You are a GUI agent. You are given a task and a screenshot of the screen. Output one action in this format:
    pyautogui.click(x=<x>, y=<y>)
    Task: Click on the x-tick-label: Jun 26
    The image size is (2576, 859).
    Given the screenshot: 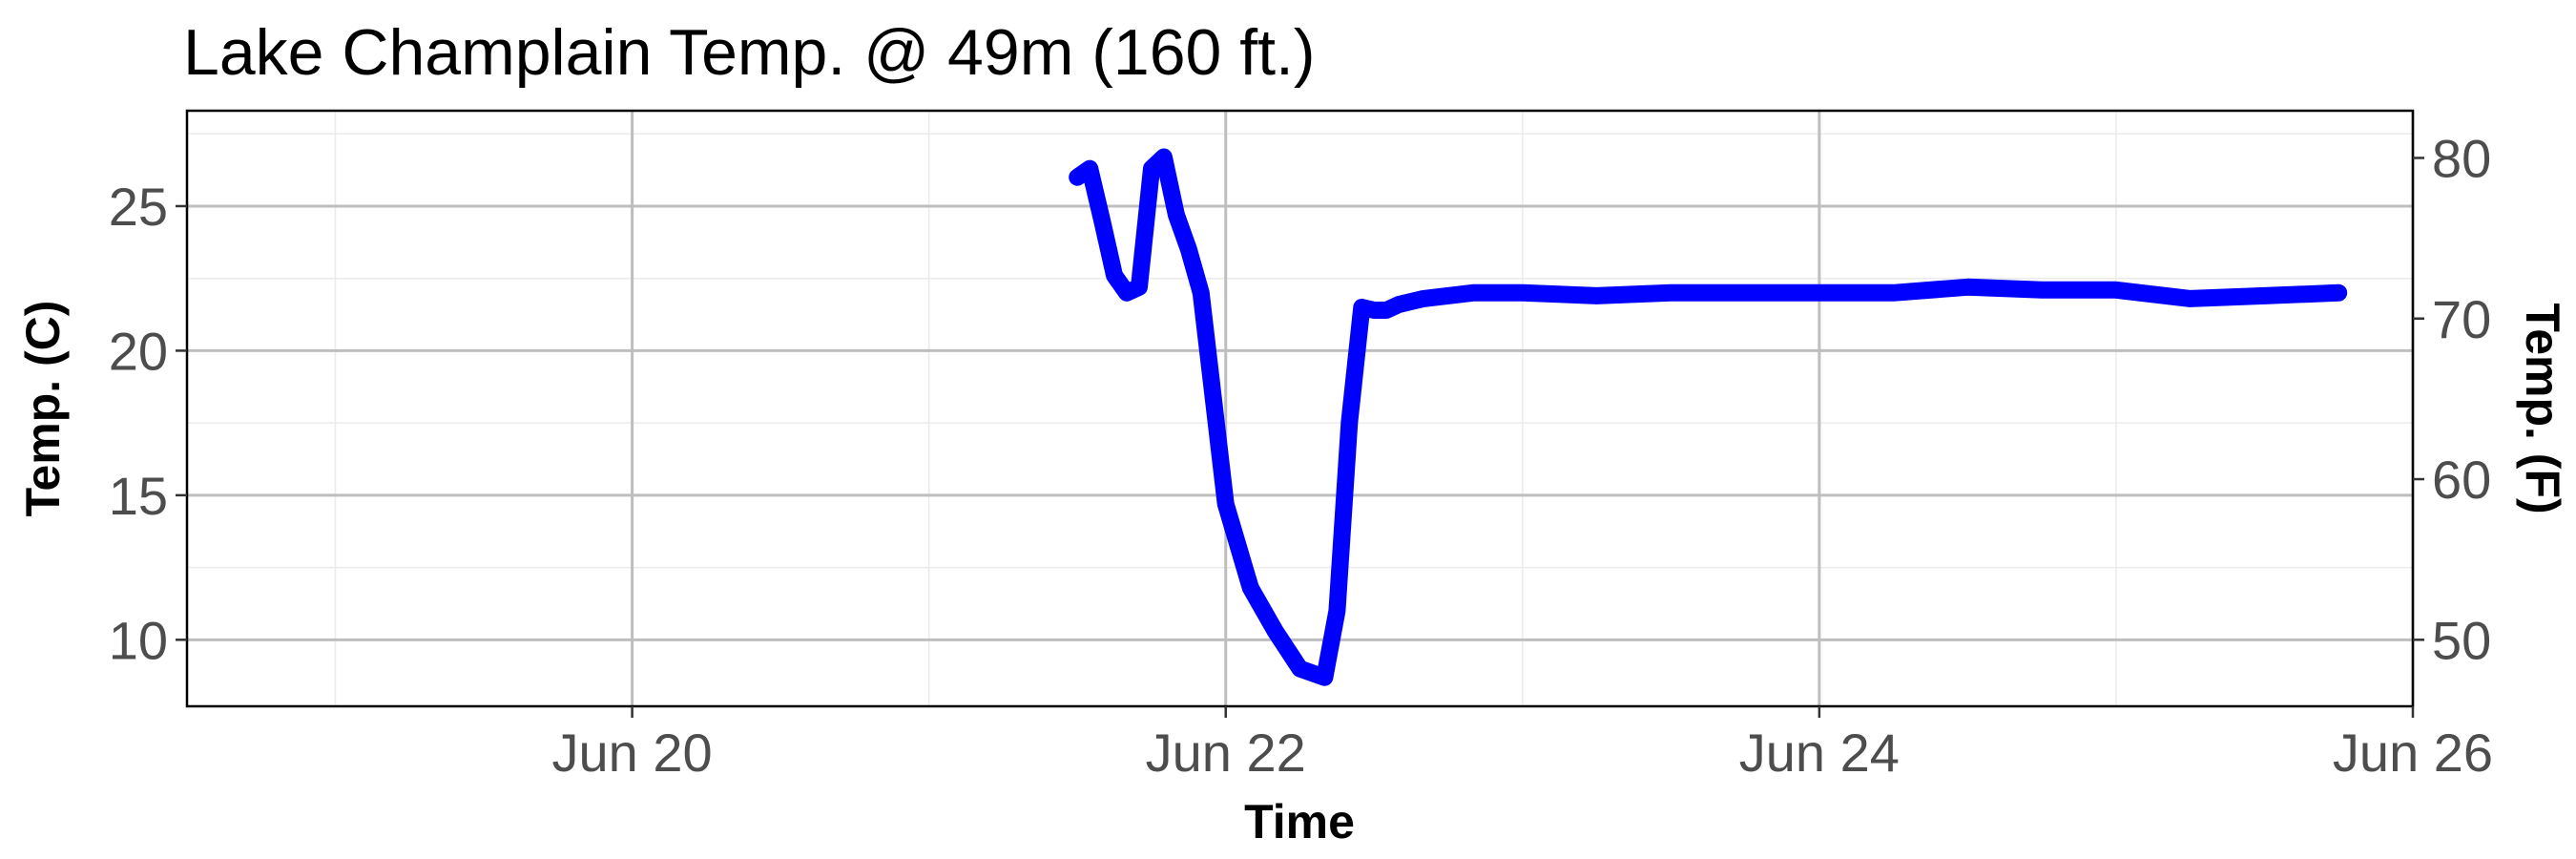 What is the action you would take?
    pyautogui.click(x=2413, y=753)
    